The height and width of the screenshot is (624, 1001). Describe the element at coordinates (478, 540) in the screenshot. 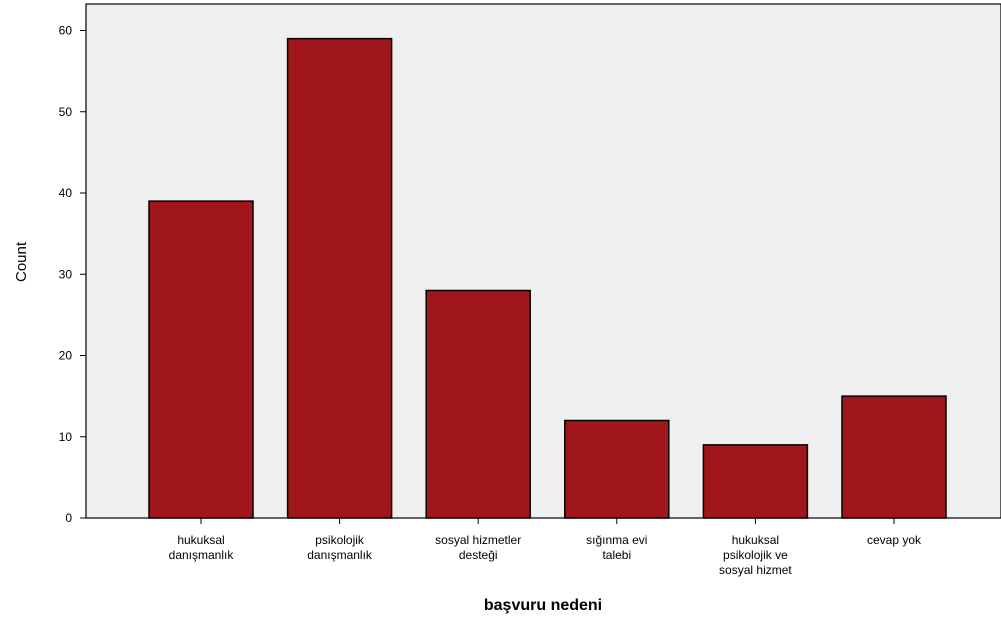

I see `x-tick-label: sosyal hizmetler` at that location.